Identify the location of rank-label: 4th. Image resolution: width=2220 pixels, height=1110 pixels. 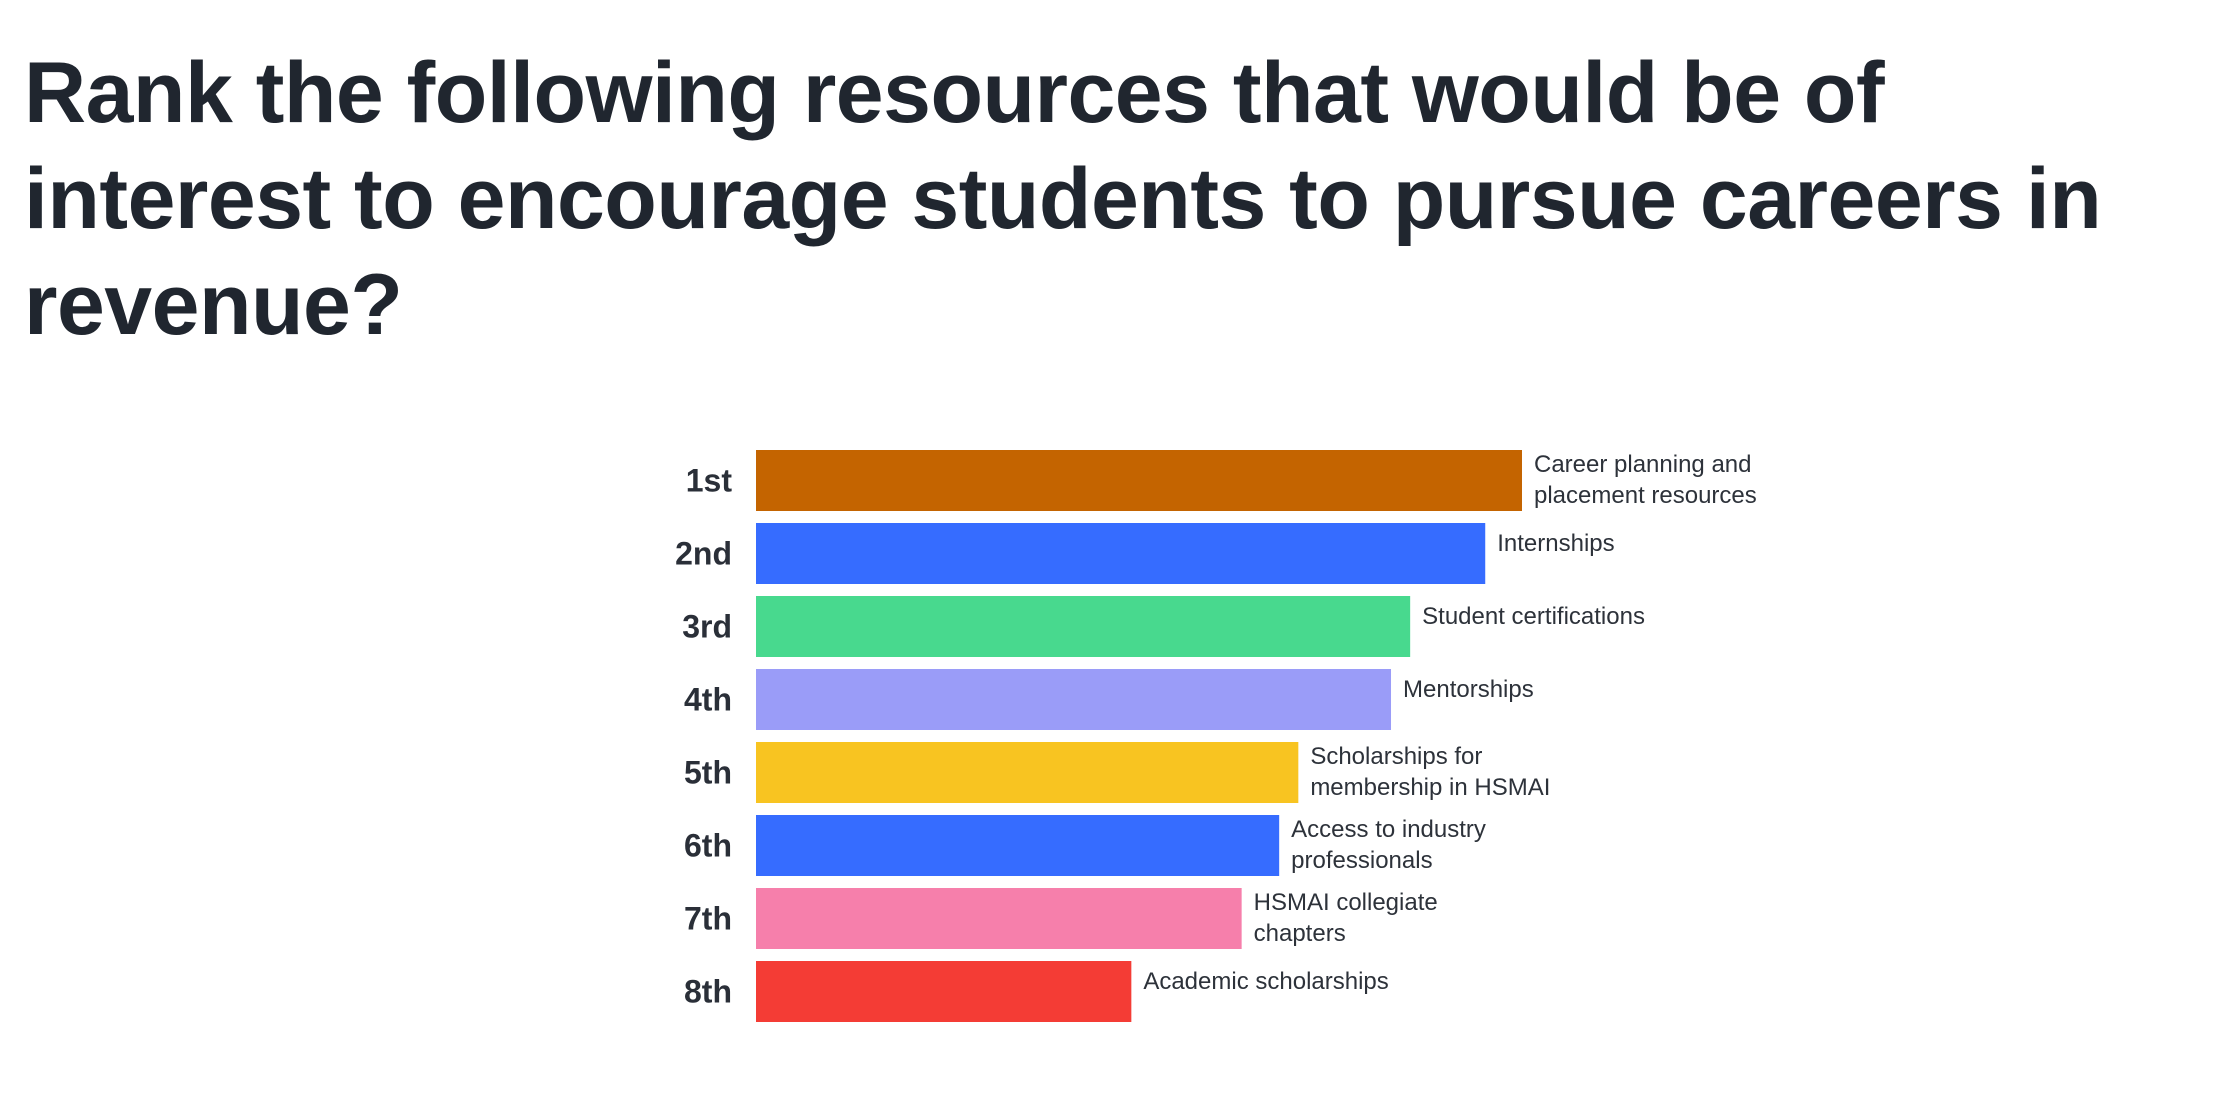
(708, 700).